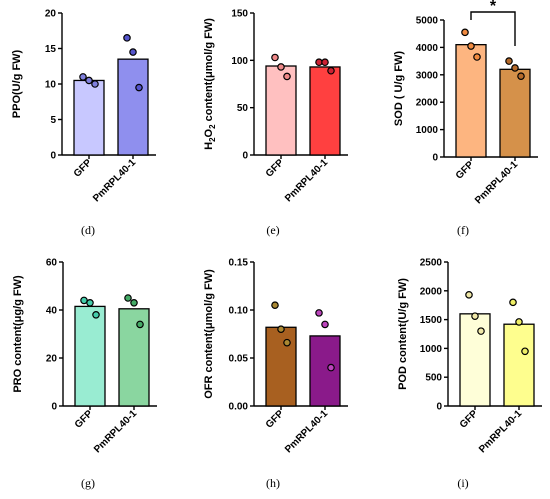 The image size is (550, 499). What do you see at coordinates (51, 49) in the screenshot?
I see `y-tick-label: 15` at bounding box center [51, 49].